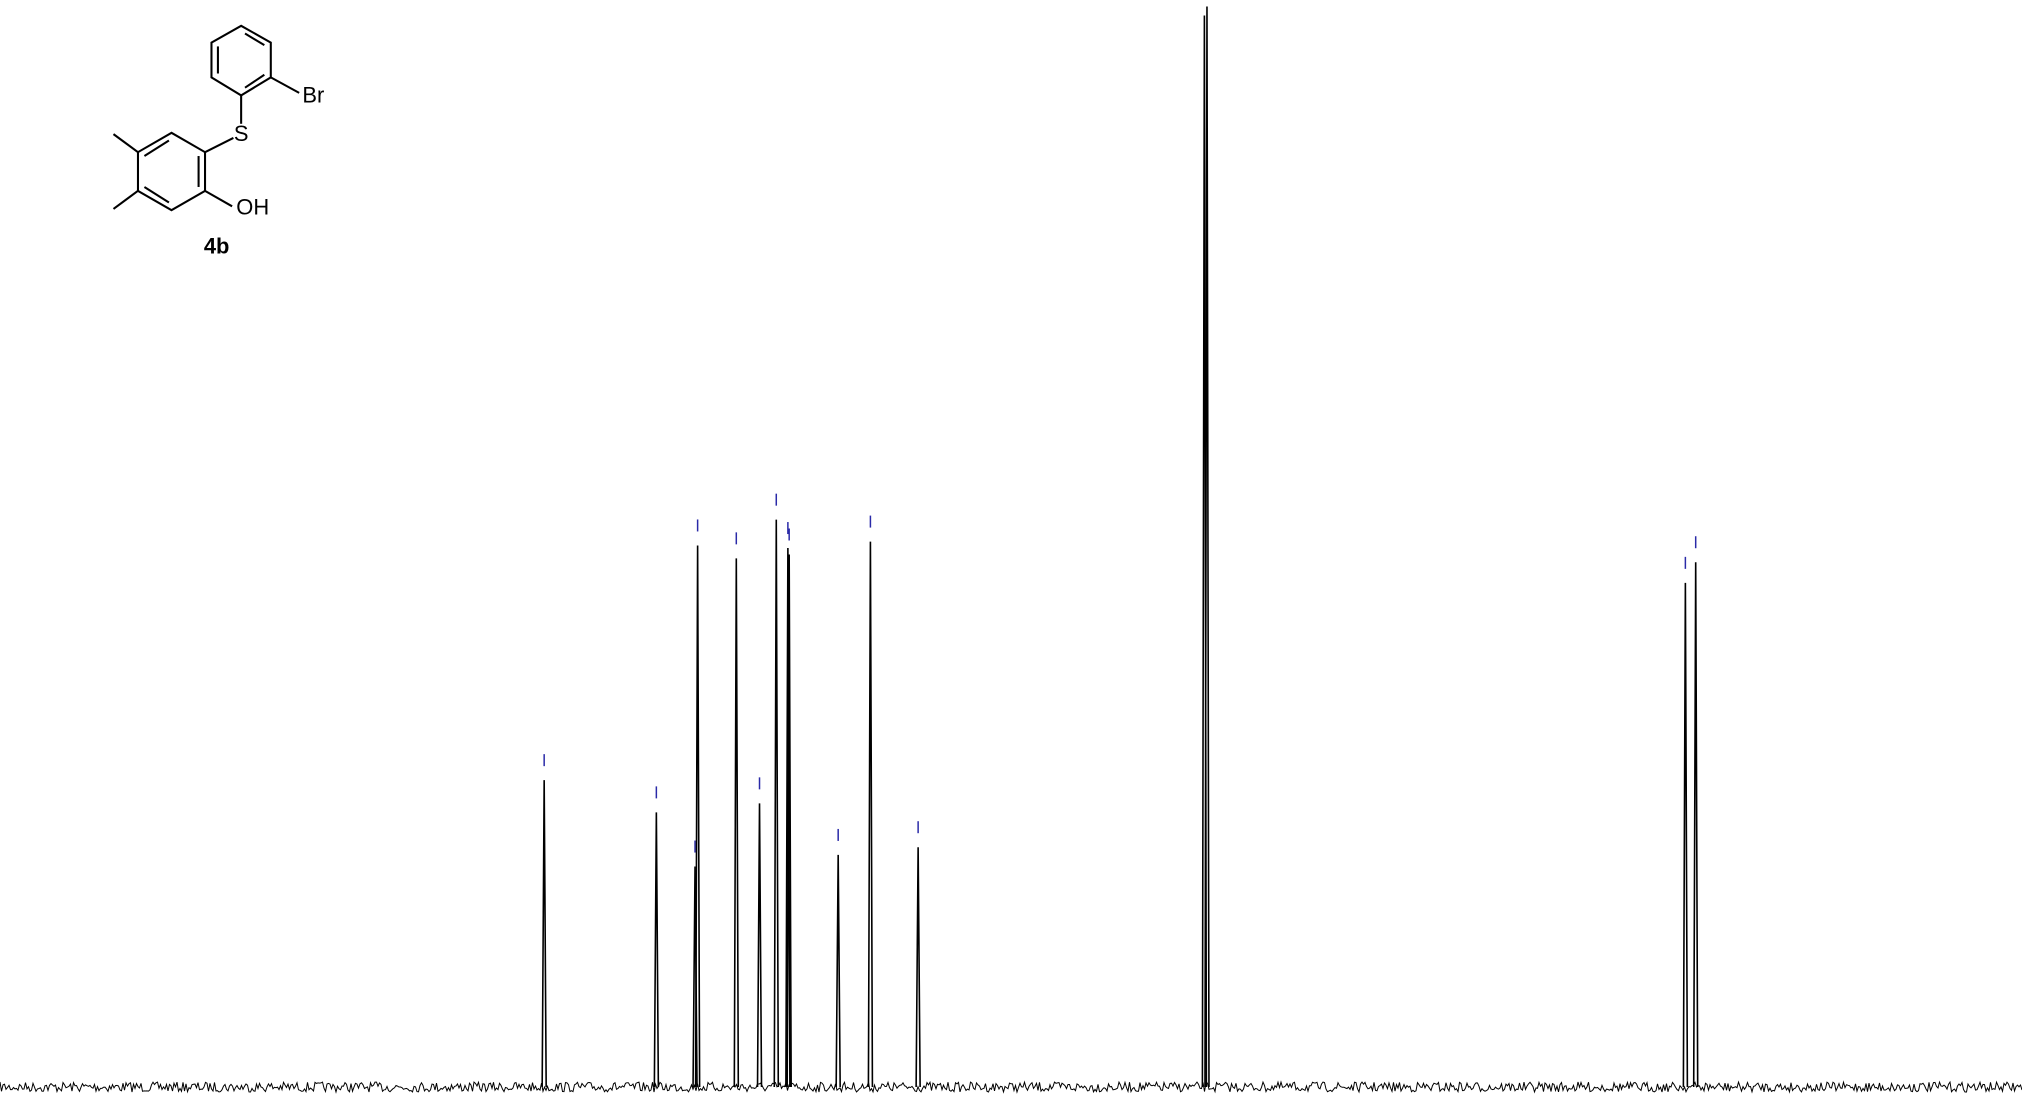 The height and width of the screenshot is (1104, 2022). I want to click on molecule: Br S OH 4b, so click(218, 141).